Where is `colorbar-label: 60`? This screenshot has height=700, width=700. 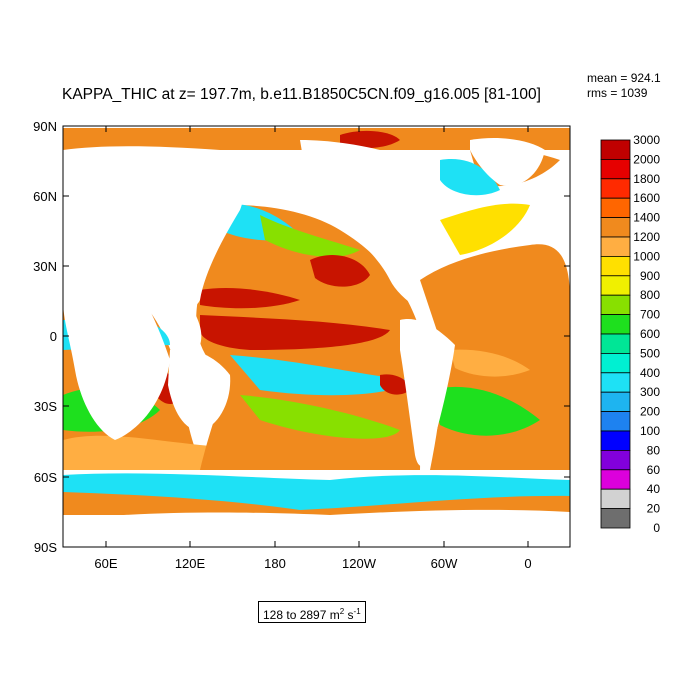 colorbar-label: 60 is located at coordinates (654, 470).